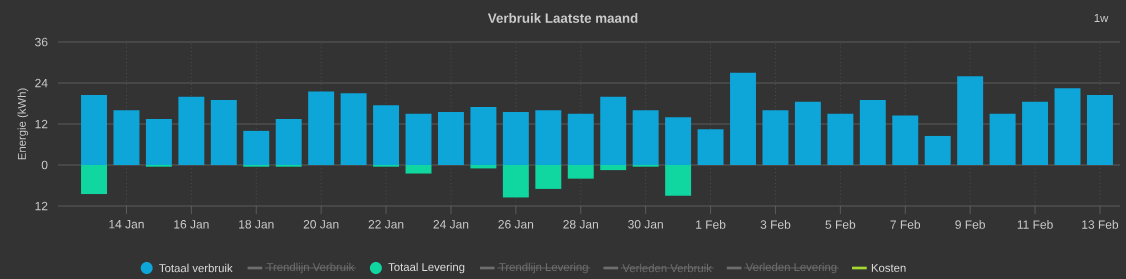  I want to click on x-tick-label: 30 Jan, so click(645, 224).